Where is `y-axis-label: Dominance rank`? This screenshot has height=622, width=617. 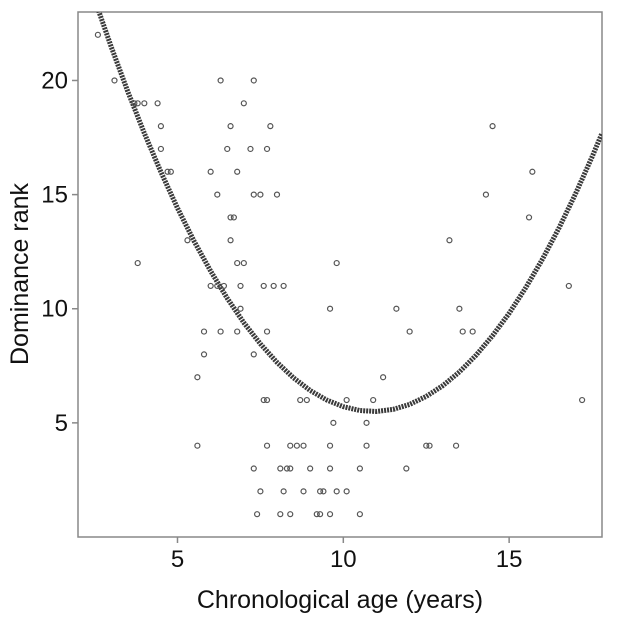
y-axis-label: Dominance rank is located at coordinates (20, 273).